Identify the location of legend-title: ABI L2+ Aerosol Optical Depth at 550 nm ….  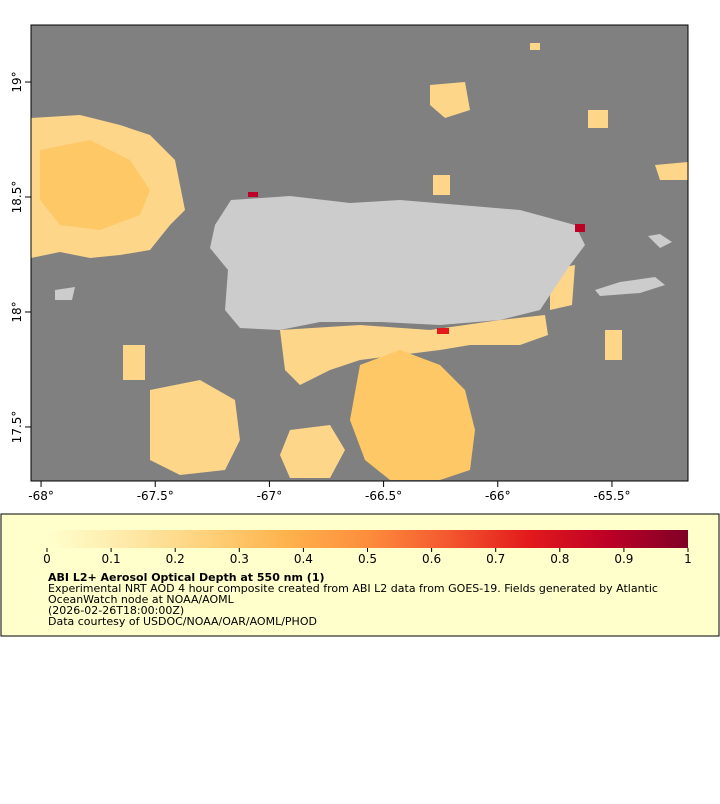
(186, 577).